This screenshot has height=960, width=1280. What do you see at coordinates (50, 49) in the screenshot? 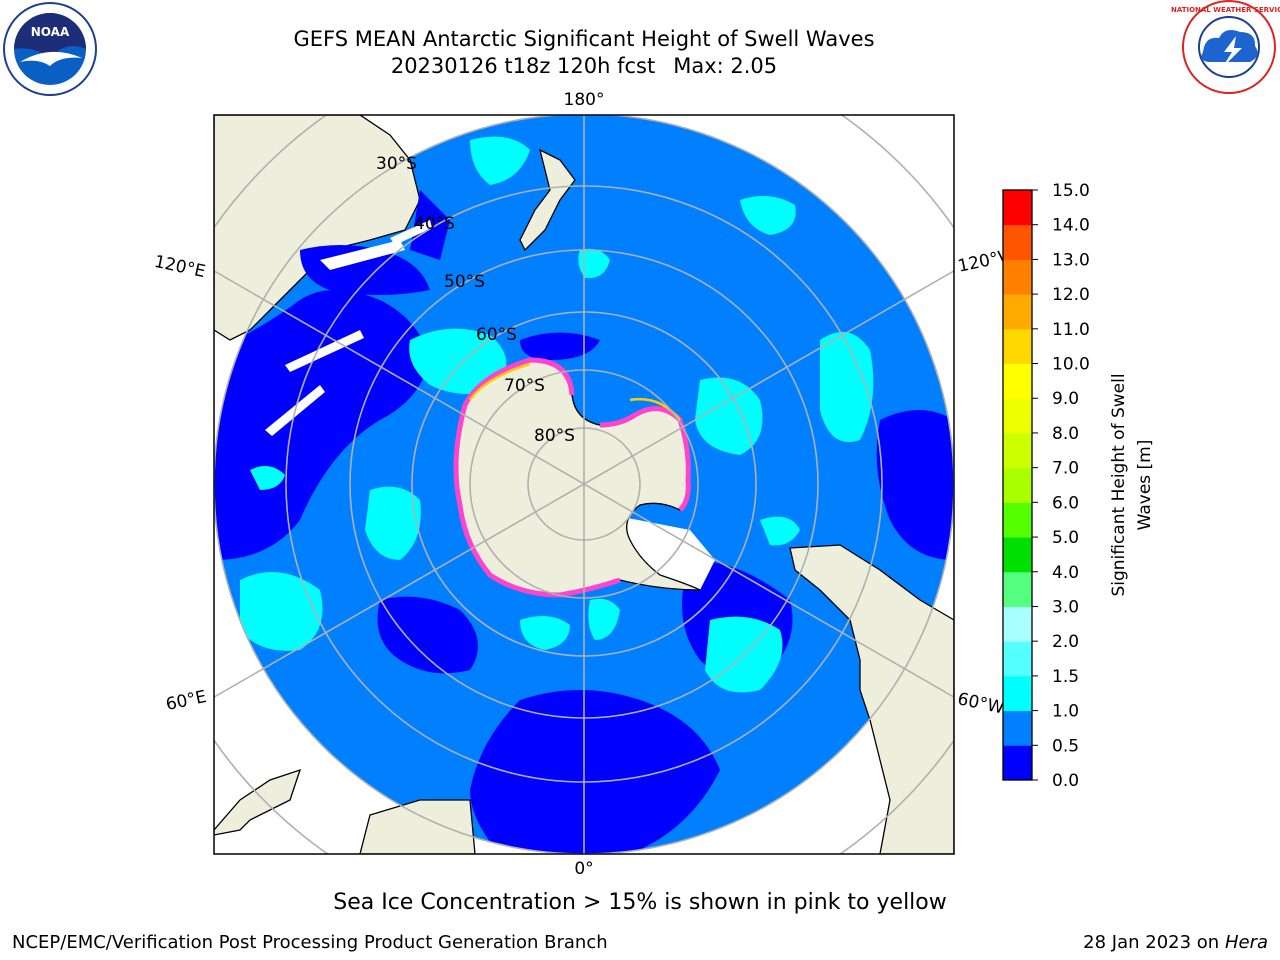
I see `noaa-logo: NOAA` at bounding box center [50, 49].